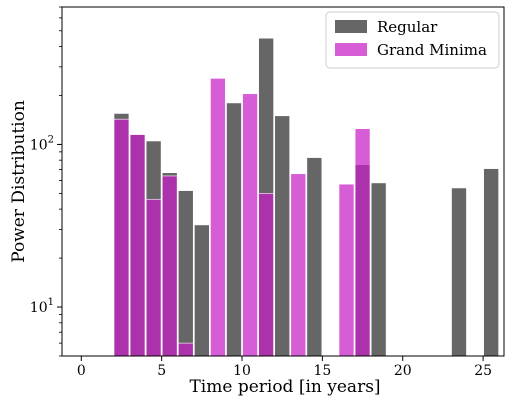 This screenshot has width=506, height=399. I want to click on x-tick-label-15: 15, so click(322, 371).